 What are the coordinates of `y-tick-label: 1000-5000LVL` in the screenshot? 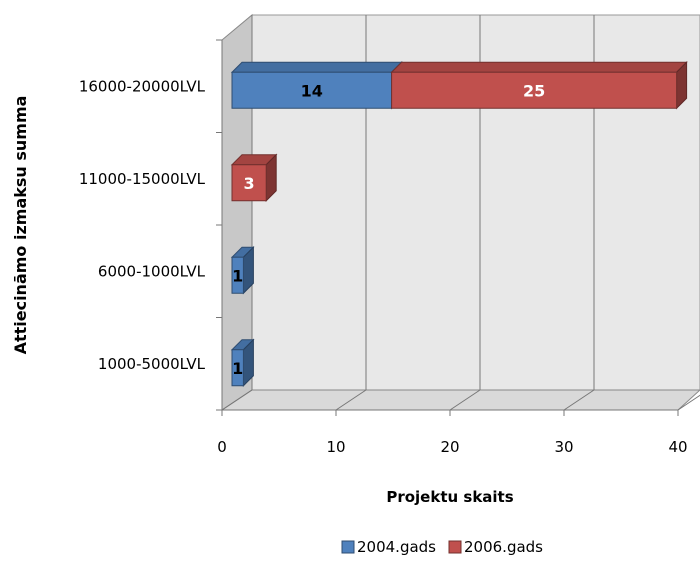 It's located at (152, 364).